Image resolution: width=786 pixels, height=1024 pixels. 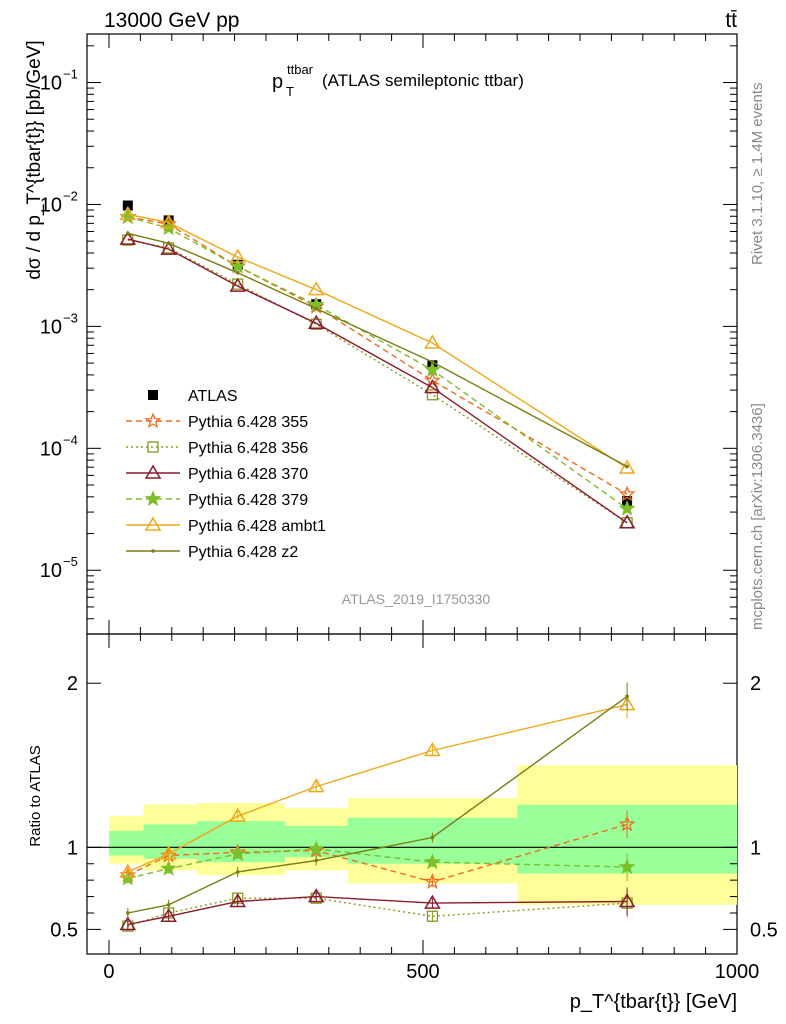 What do you see at coordinates (416, 599) in the screenshot?
I see `watermark: ATLAS_2019_I1750330` at bounding box center [416, 599].